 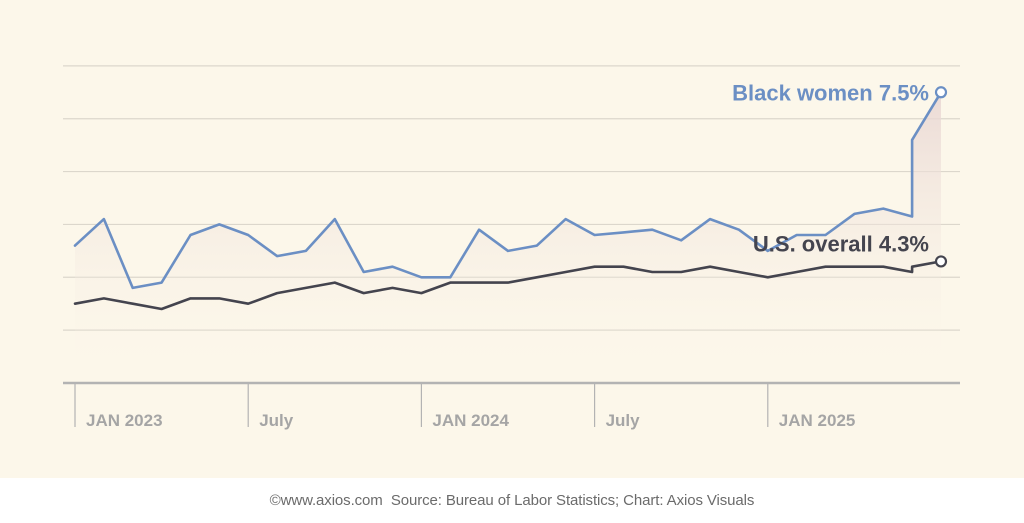 I want to click on u-s-overall-line, so click(x=508, y=285).